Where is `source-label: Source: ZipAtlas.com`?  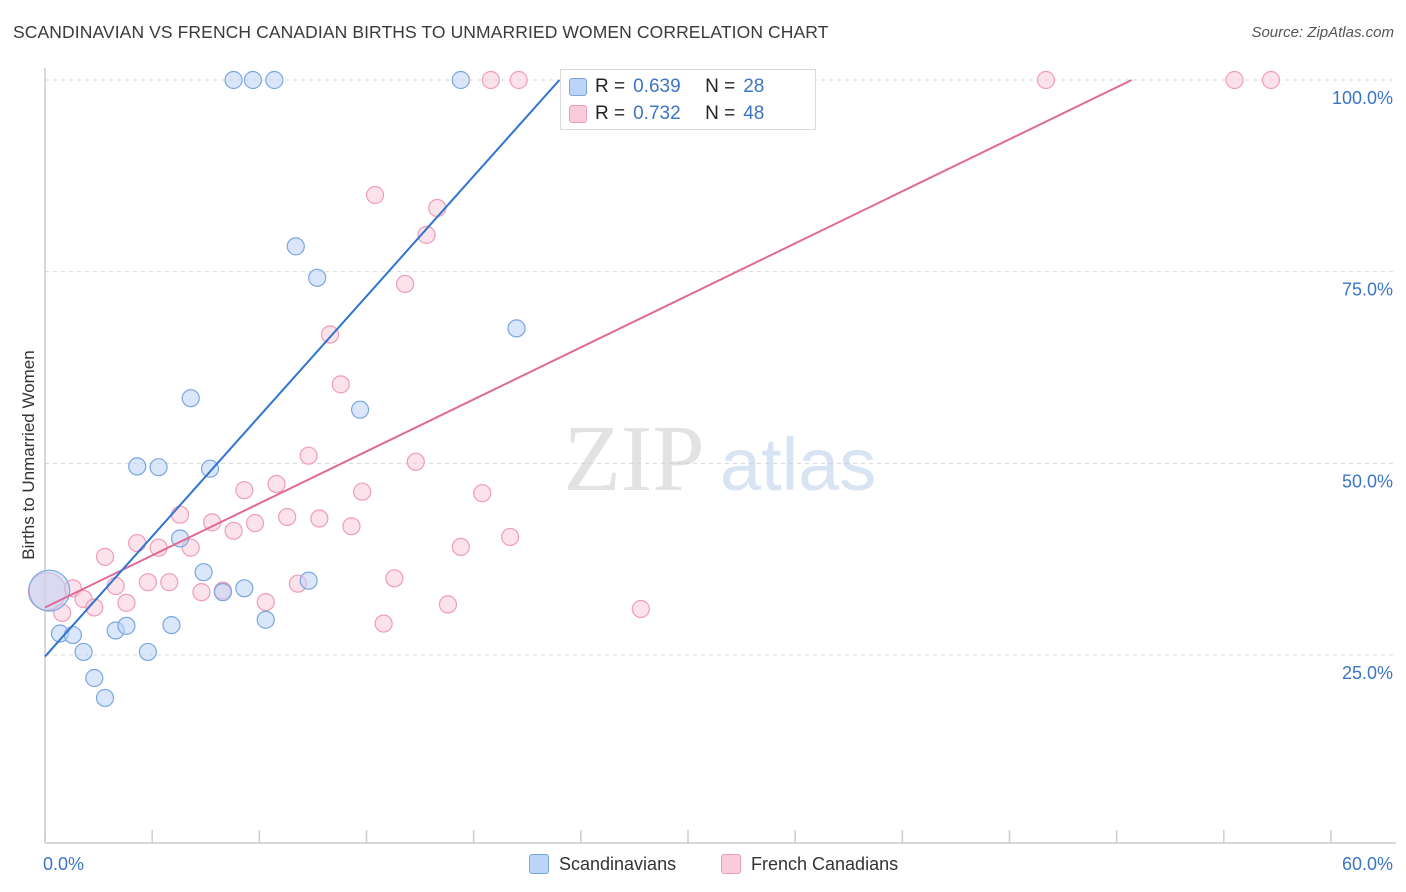 source-label: Source: ZipAtlas.com is located at coordinates (1322, 32).